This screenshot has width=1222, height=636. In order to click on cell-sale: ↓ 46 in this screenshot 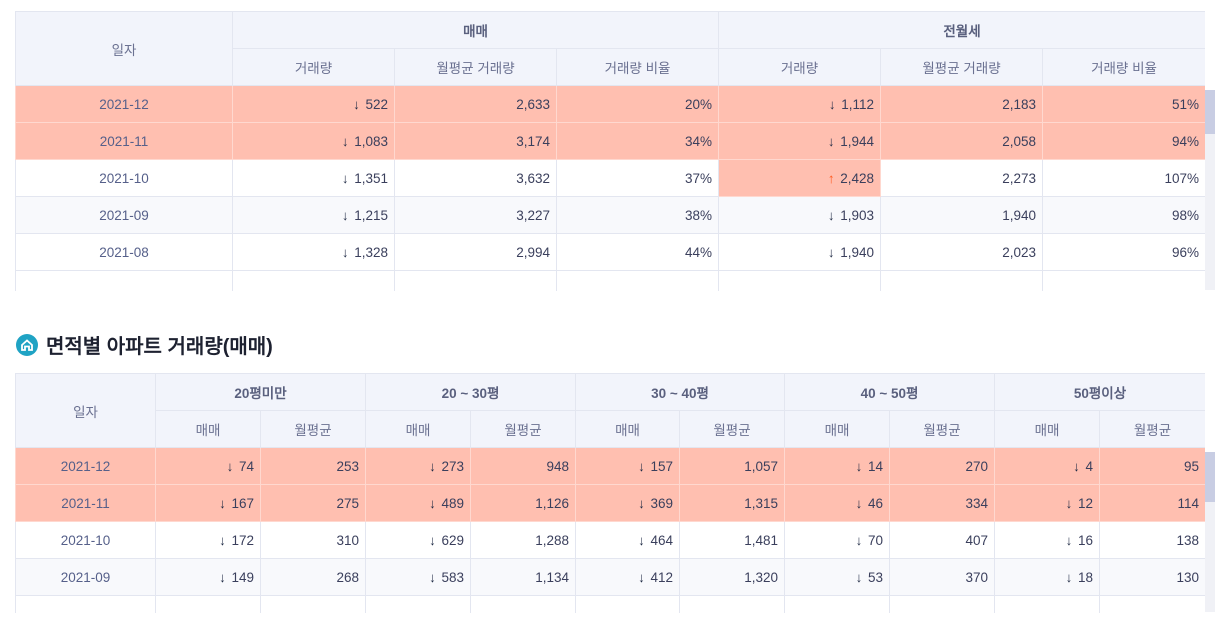, I will do `click(837, 503)`.